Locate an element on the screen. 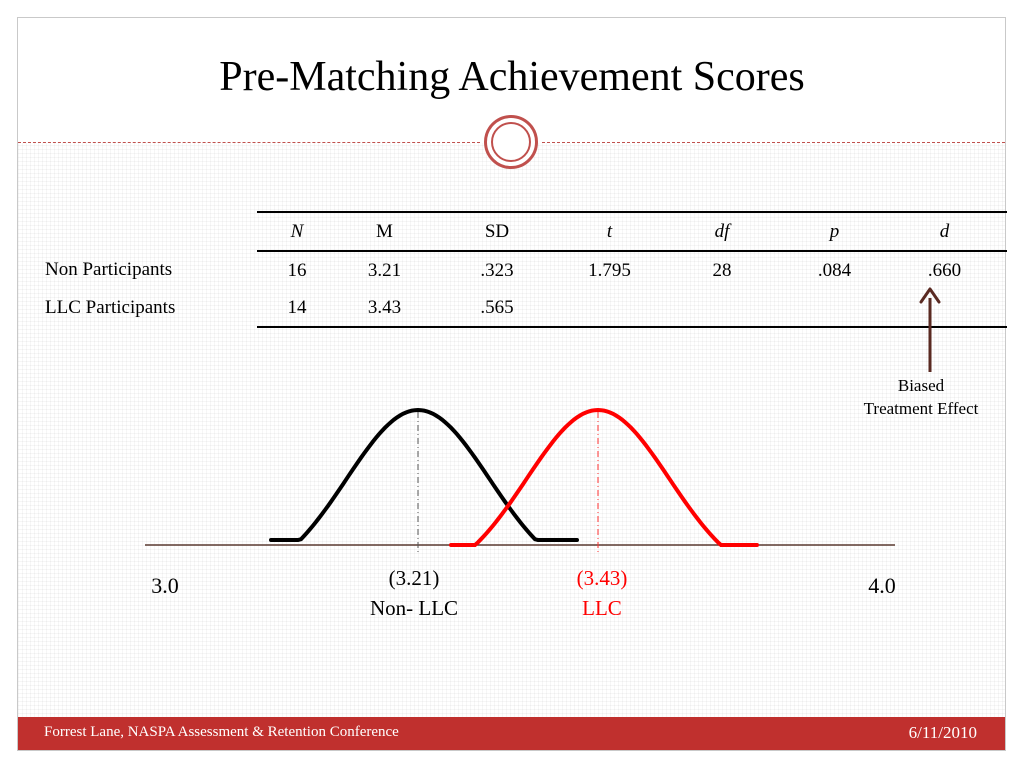 The height and width of the screenshot is (768, 1024). axis-min-label: 3.0 is located at coordinates (165, 585).